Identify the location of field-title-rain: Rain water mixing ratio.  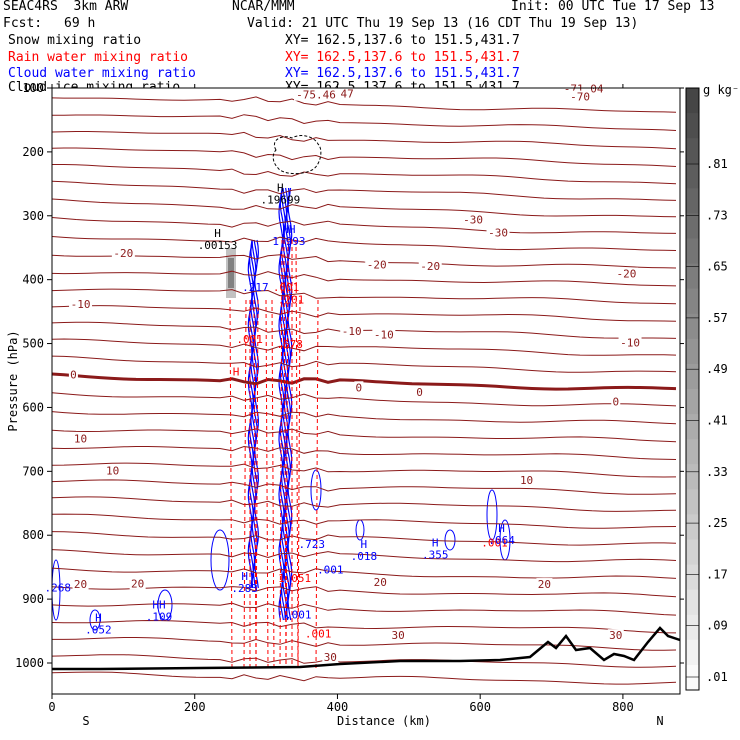
(98, 57).